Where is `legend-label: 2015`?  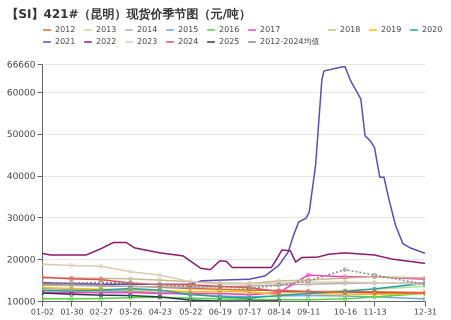
legend-label: 2015 is located at coordinates (188, 29).